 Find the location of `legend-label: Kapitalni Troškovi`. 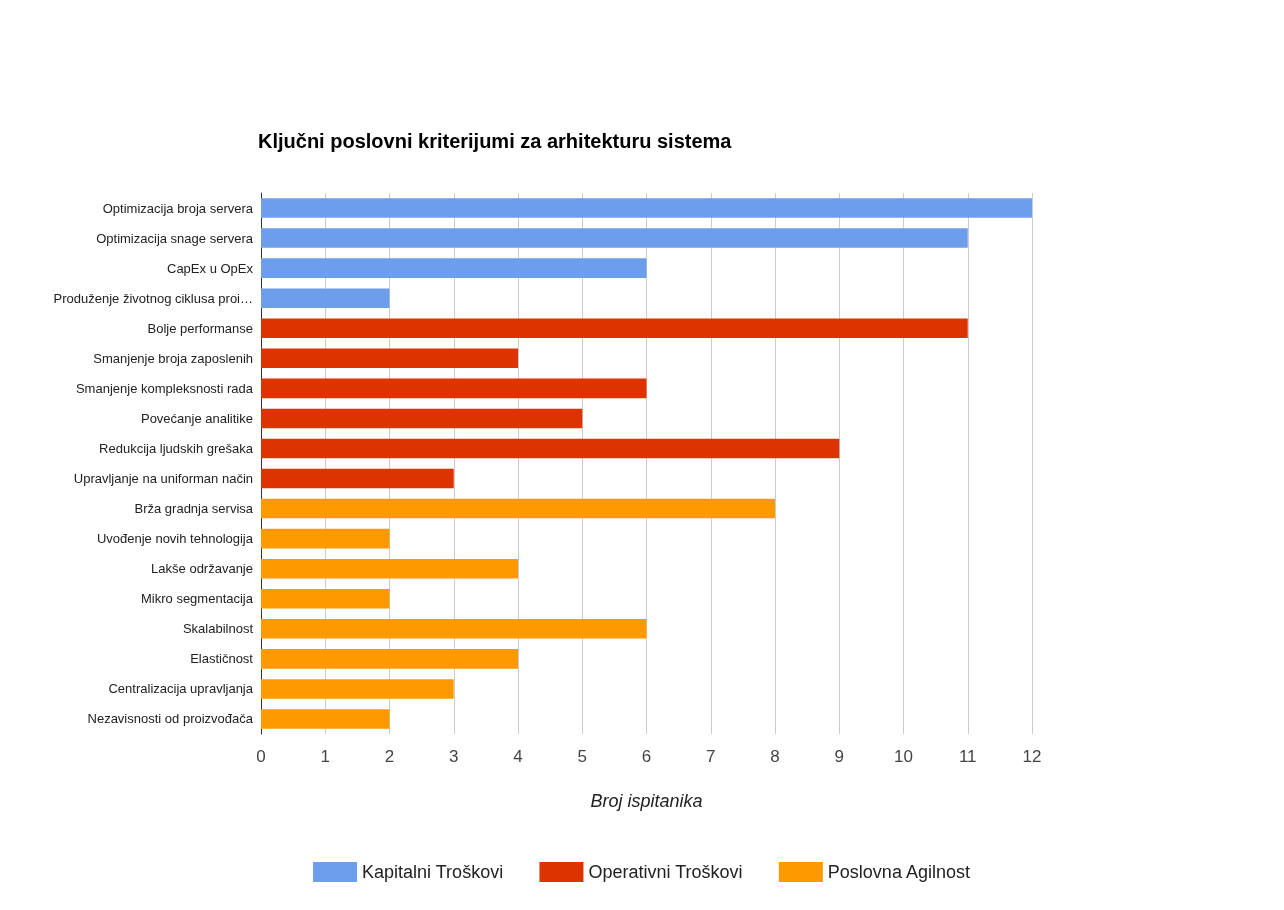

legend-label: Kapitalni Troškovi is located at coordinates (433, 872).